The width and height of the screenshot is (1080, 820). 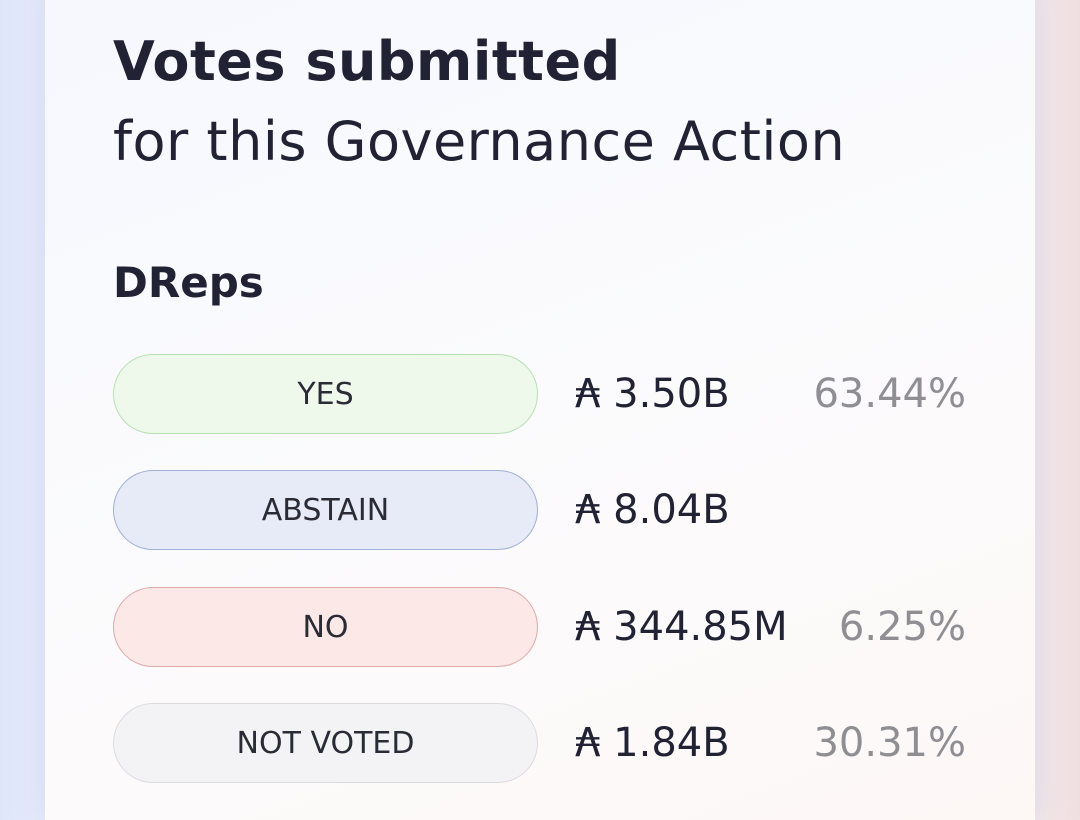 What do you see at coordinates (652, 394) in the screenshot?
I see `amount: ₳ 3.50B` at bounding box center [652, 394].